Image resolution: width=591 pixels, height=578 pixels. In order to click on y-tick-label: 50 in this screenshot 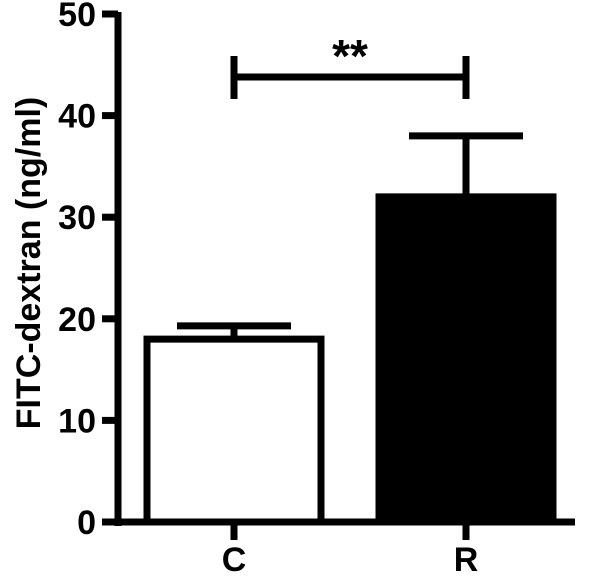, I will do `click(77, 17)`.